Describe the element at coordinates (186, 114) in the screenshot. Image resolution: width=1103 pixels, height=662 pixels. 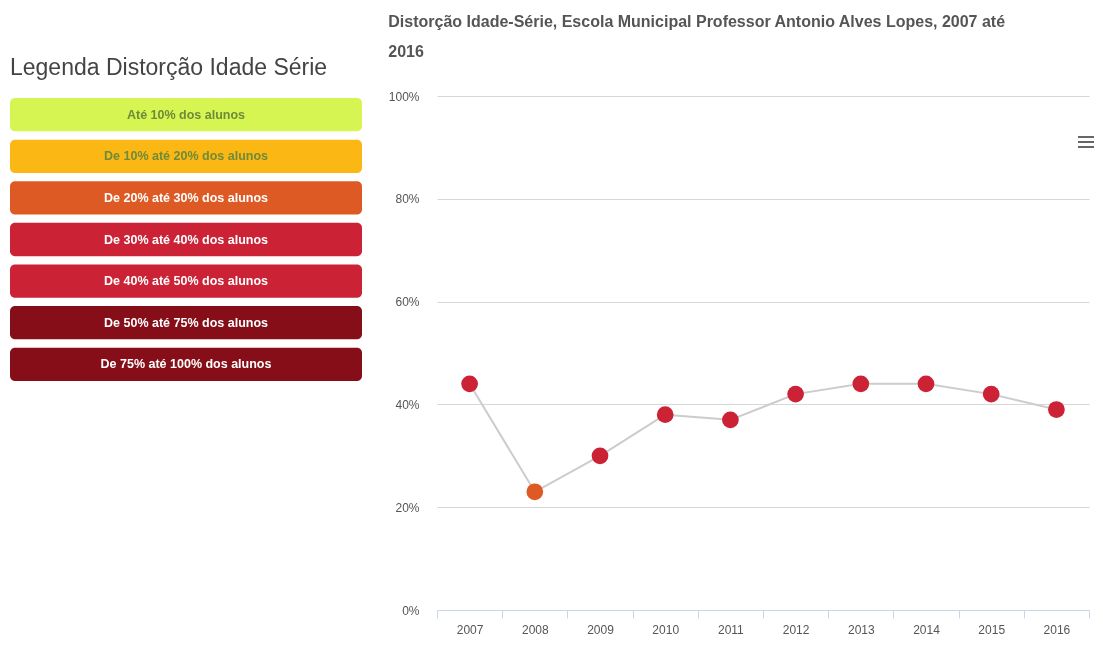
I see `category-label: Até 10% dos alunos` at that location.